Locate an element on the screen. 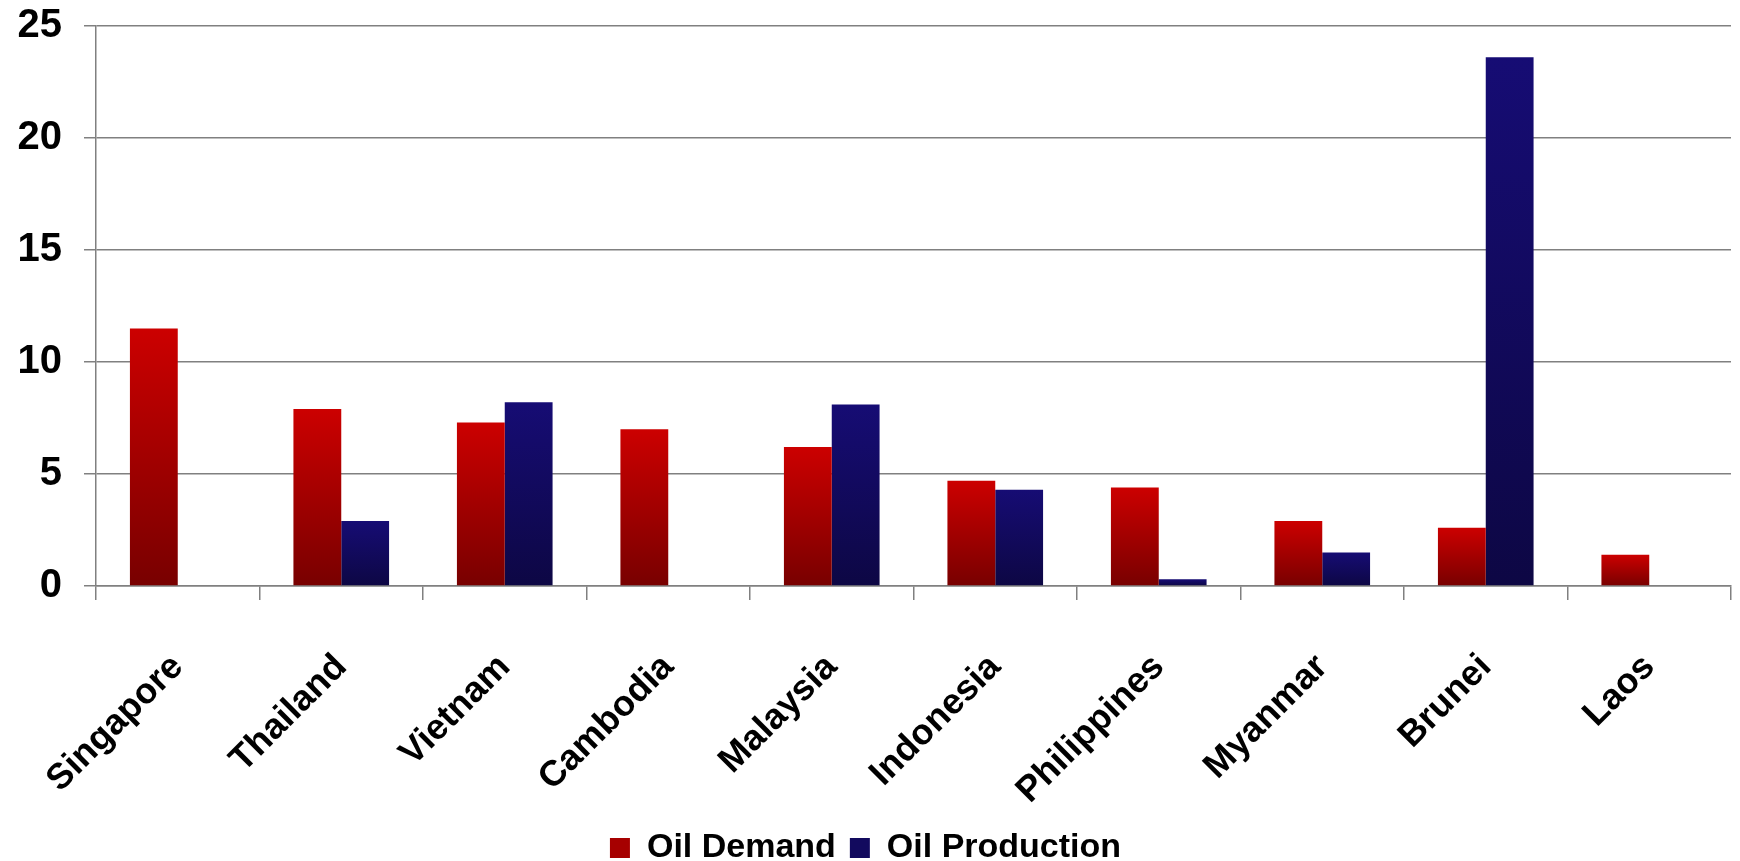  y-tick-label: 0 is located at coordinates (50, 583).